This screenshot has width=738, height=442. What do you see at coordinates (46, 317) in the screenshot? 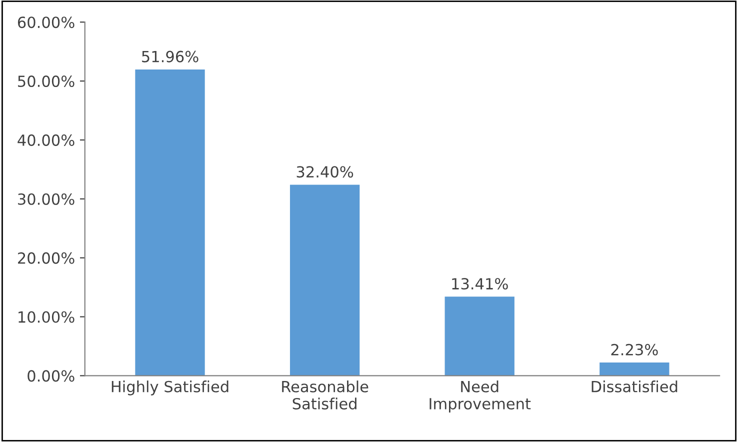
I see `y-tick-label: 10.00%` at bounding box center [46, 317].